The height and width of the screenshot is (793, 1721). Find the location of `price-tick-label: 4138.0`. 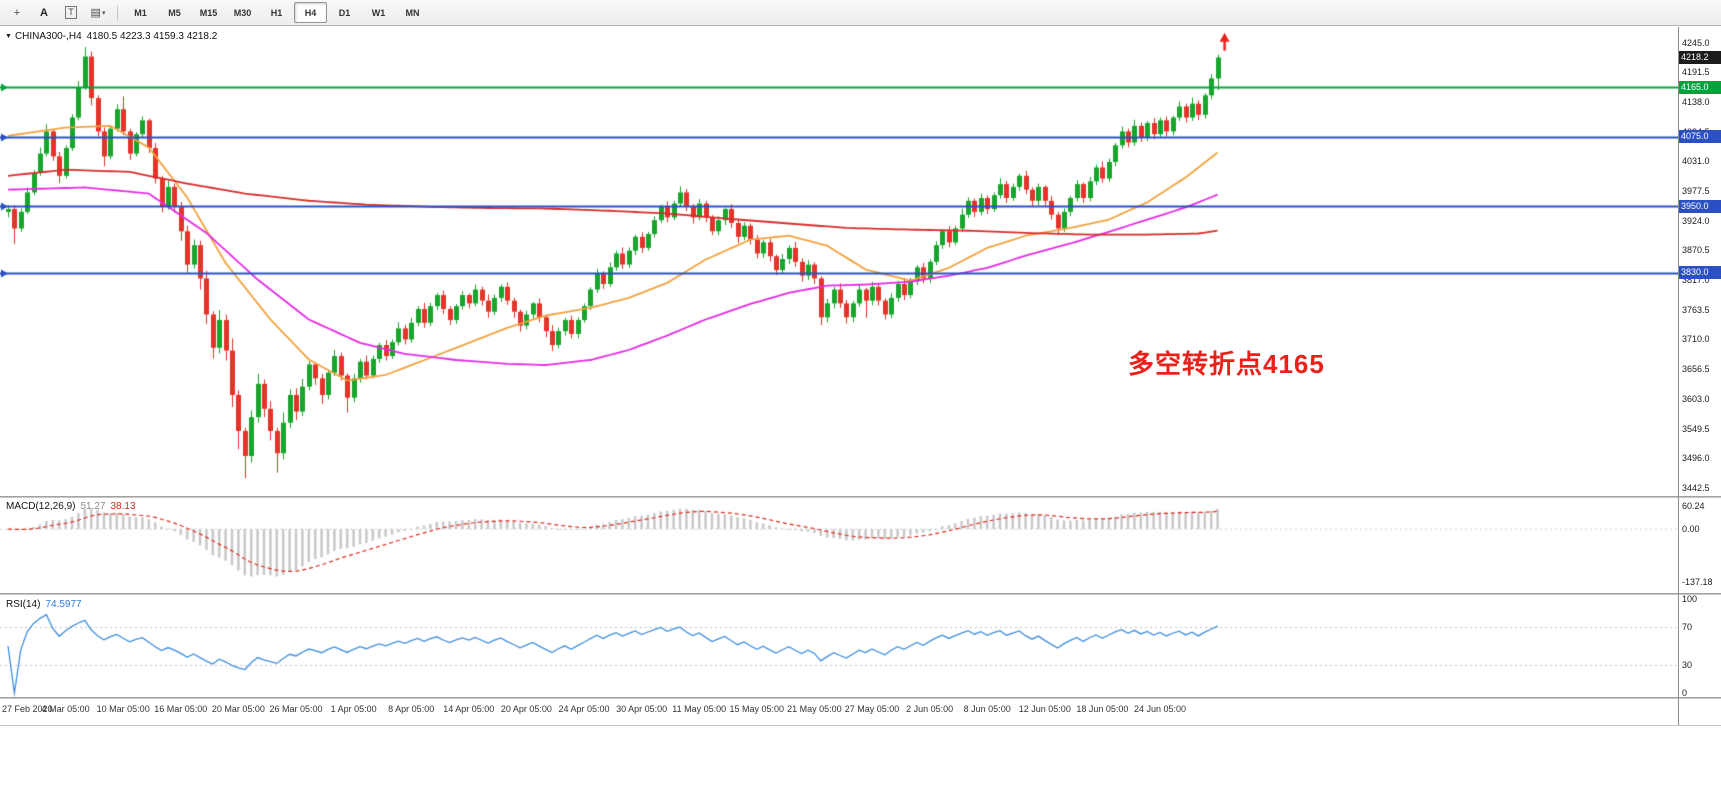

price-tick-label: 4138.0 is located at coordinates (1696, 102).